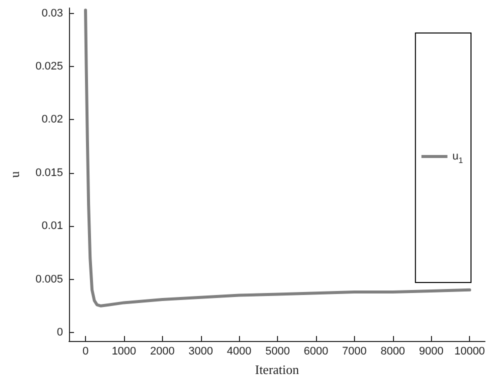 This screenshot has width=489, height=381. What do you see at coordinates (354, 352) in the screenshot?
I see `x-tick-label: 7000` at bounding box center [354, 352].